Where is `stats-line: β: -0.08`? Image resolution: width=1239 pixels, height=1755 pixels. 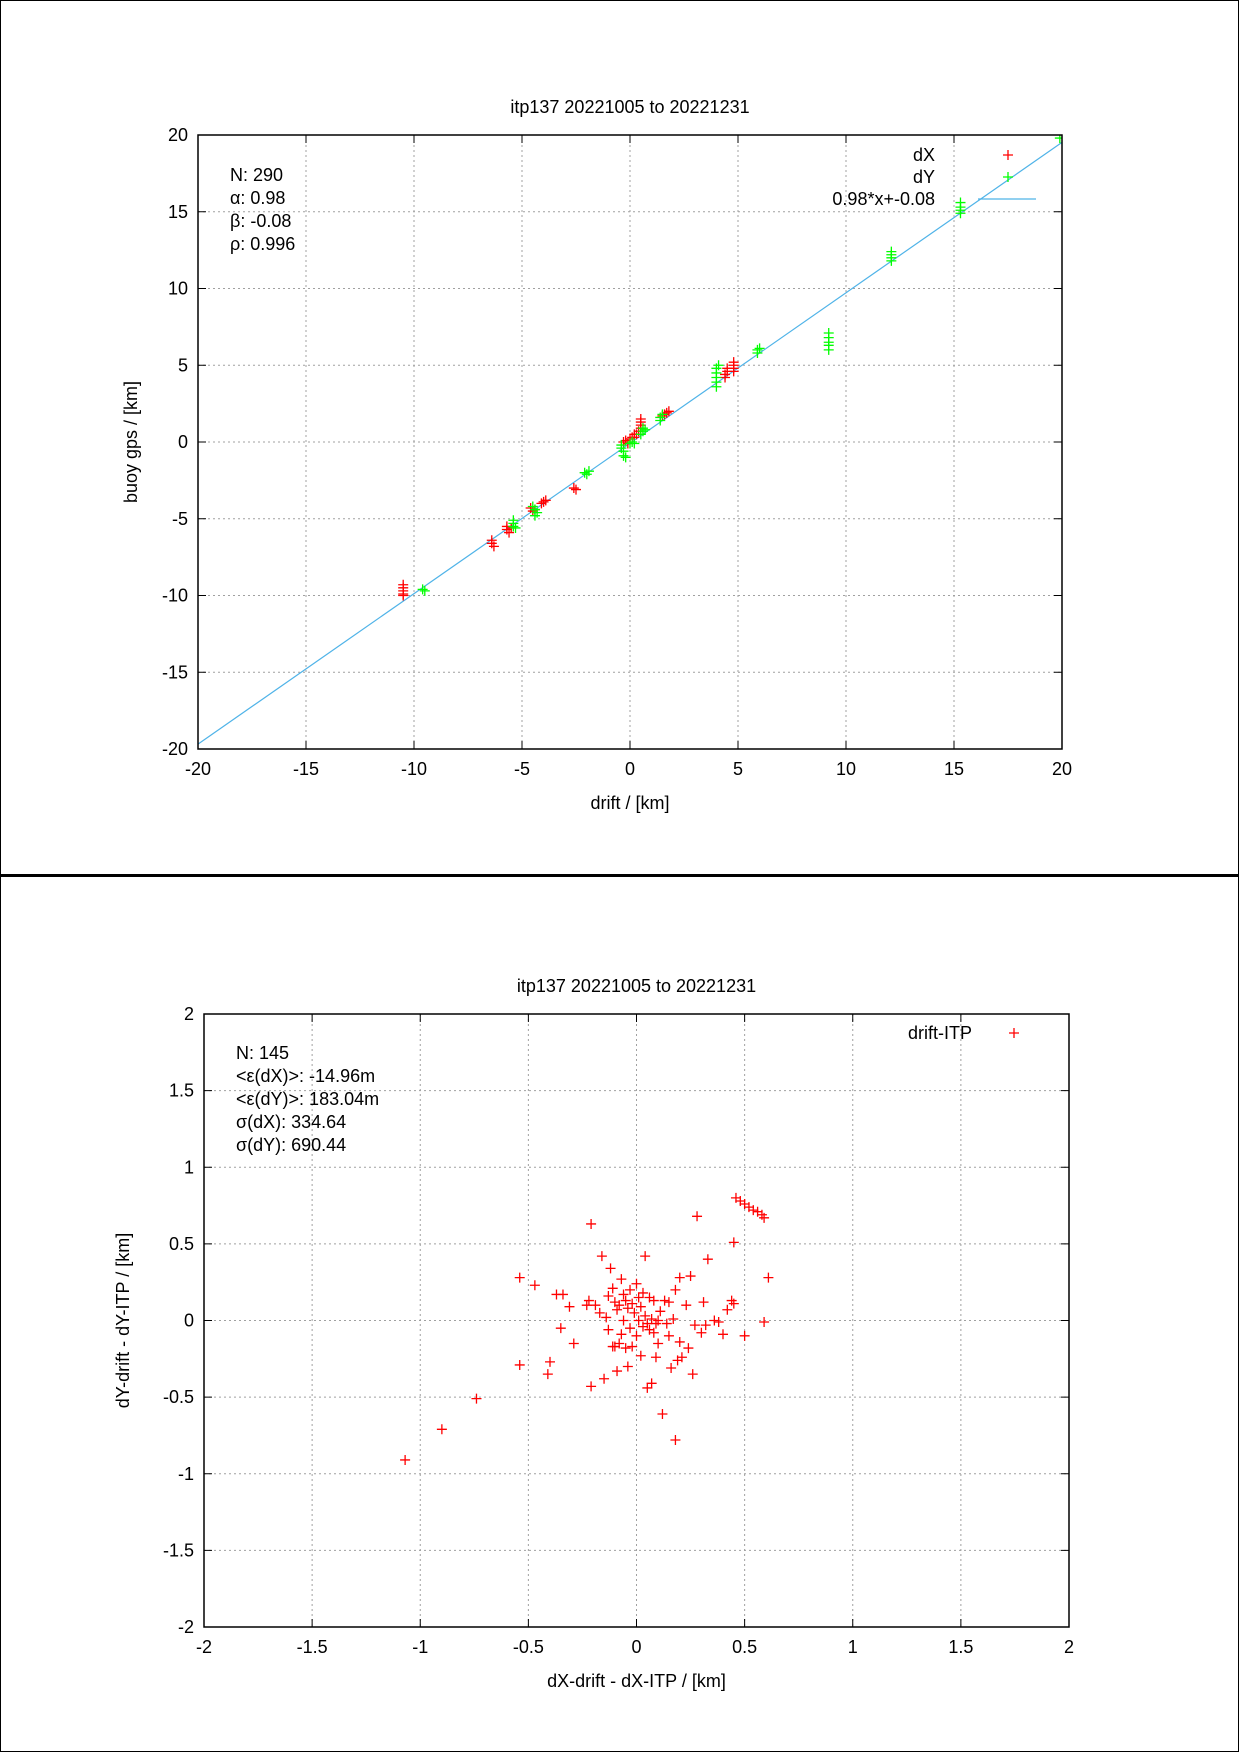 stats-line: β: -0.08 is located at coordinates (260, 221).